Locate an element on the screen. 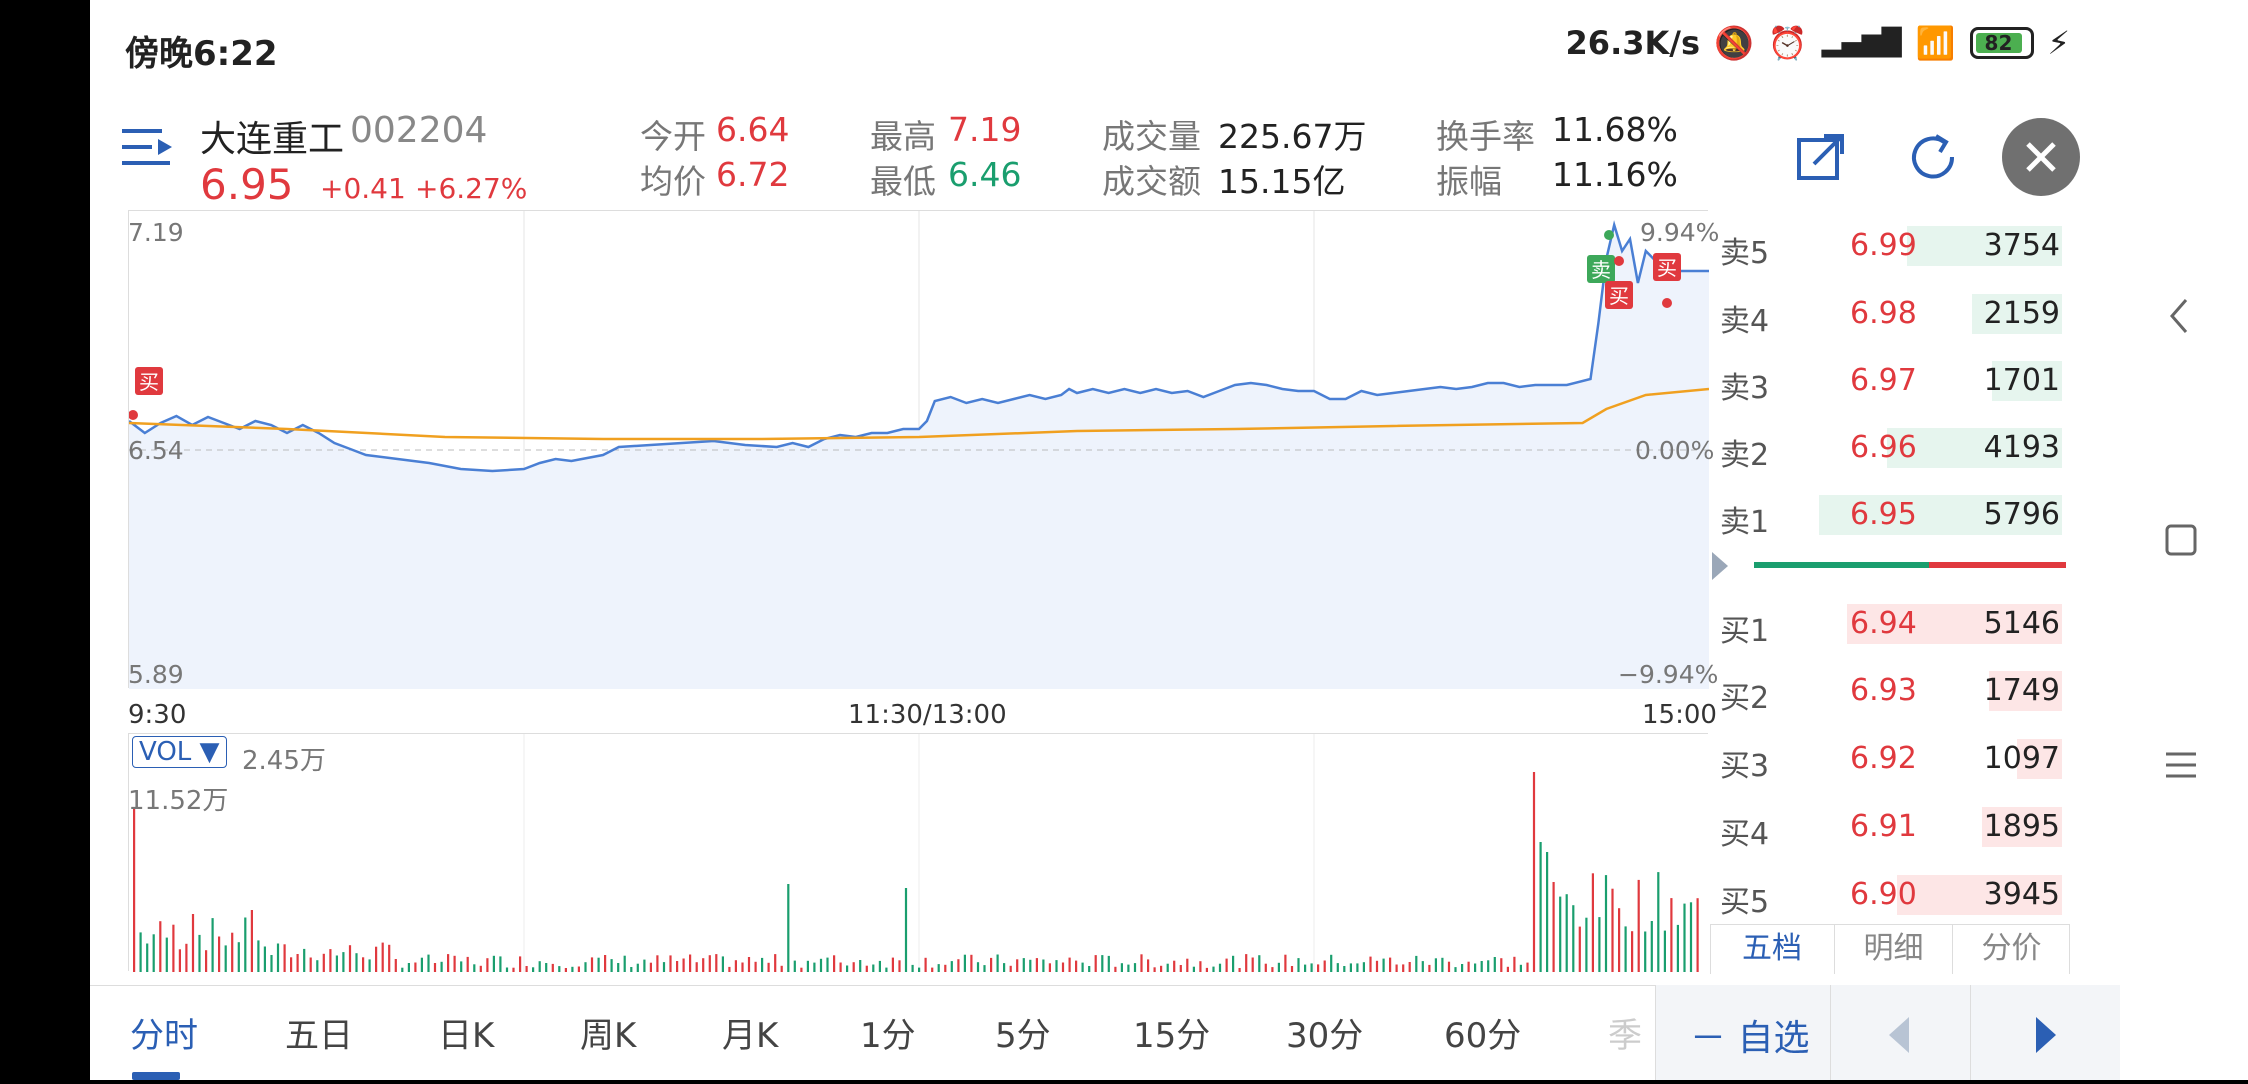  ask-row: 卖5 6.99 3754 is located at coordinates (1890, 247).